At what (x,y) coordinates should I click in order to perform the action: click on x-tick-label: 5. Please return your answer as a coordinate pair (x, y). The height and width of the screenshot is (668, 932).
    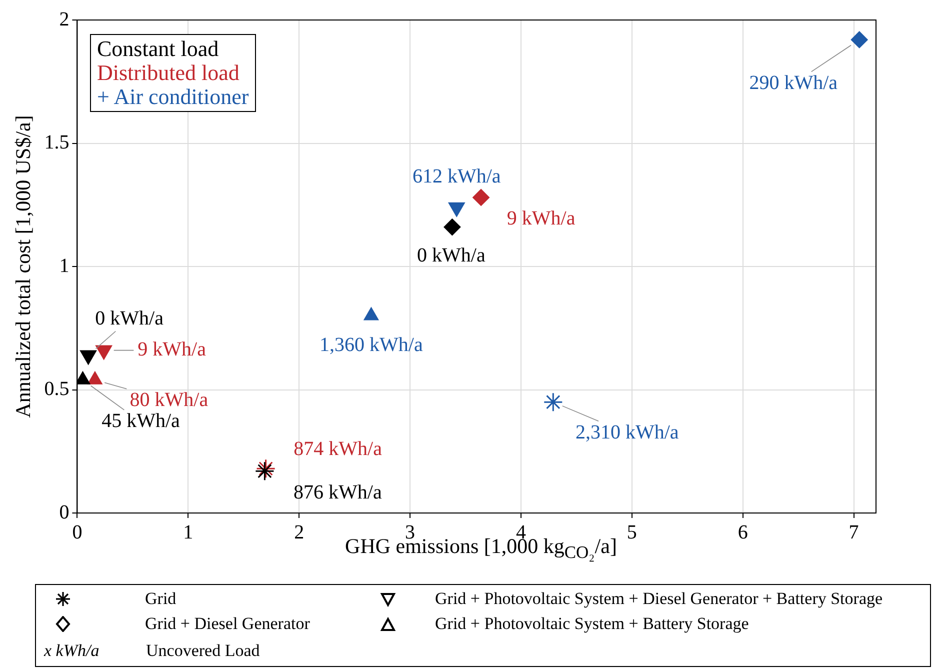
    Looking at the image, I should click on (631, 532).